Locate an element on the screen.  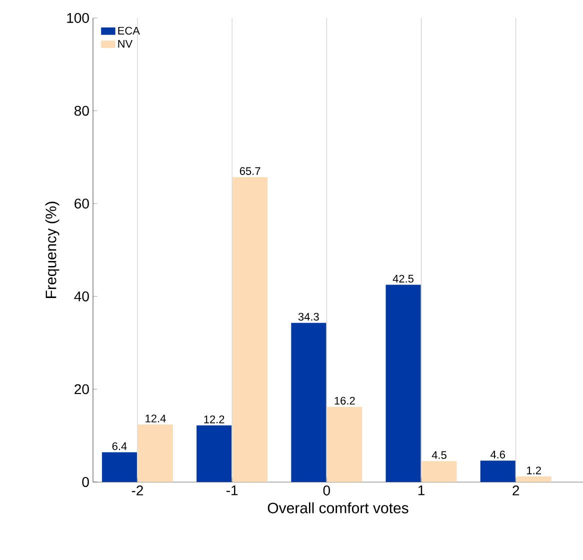
data-label: 12.4 is located at coordinates (156, 418).